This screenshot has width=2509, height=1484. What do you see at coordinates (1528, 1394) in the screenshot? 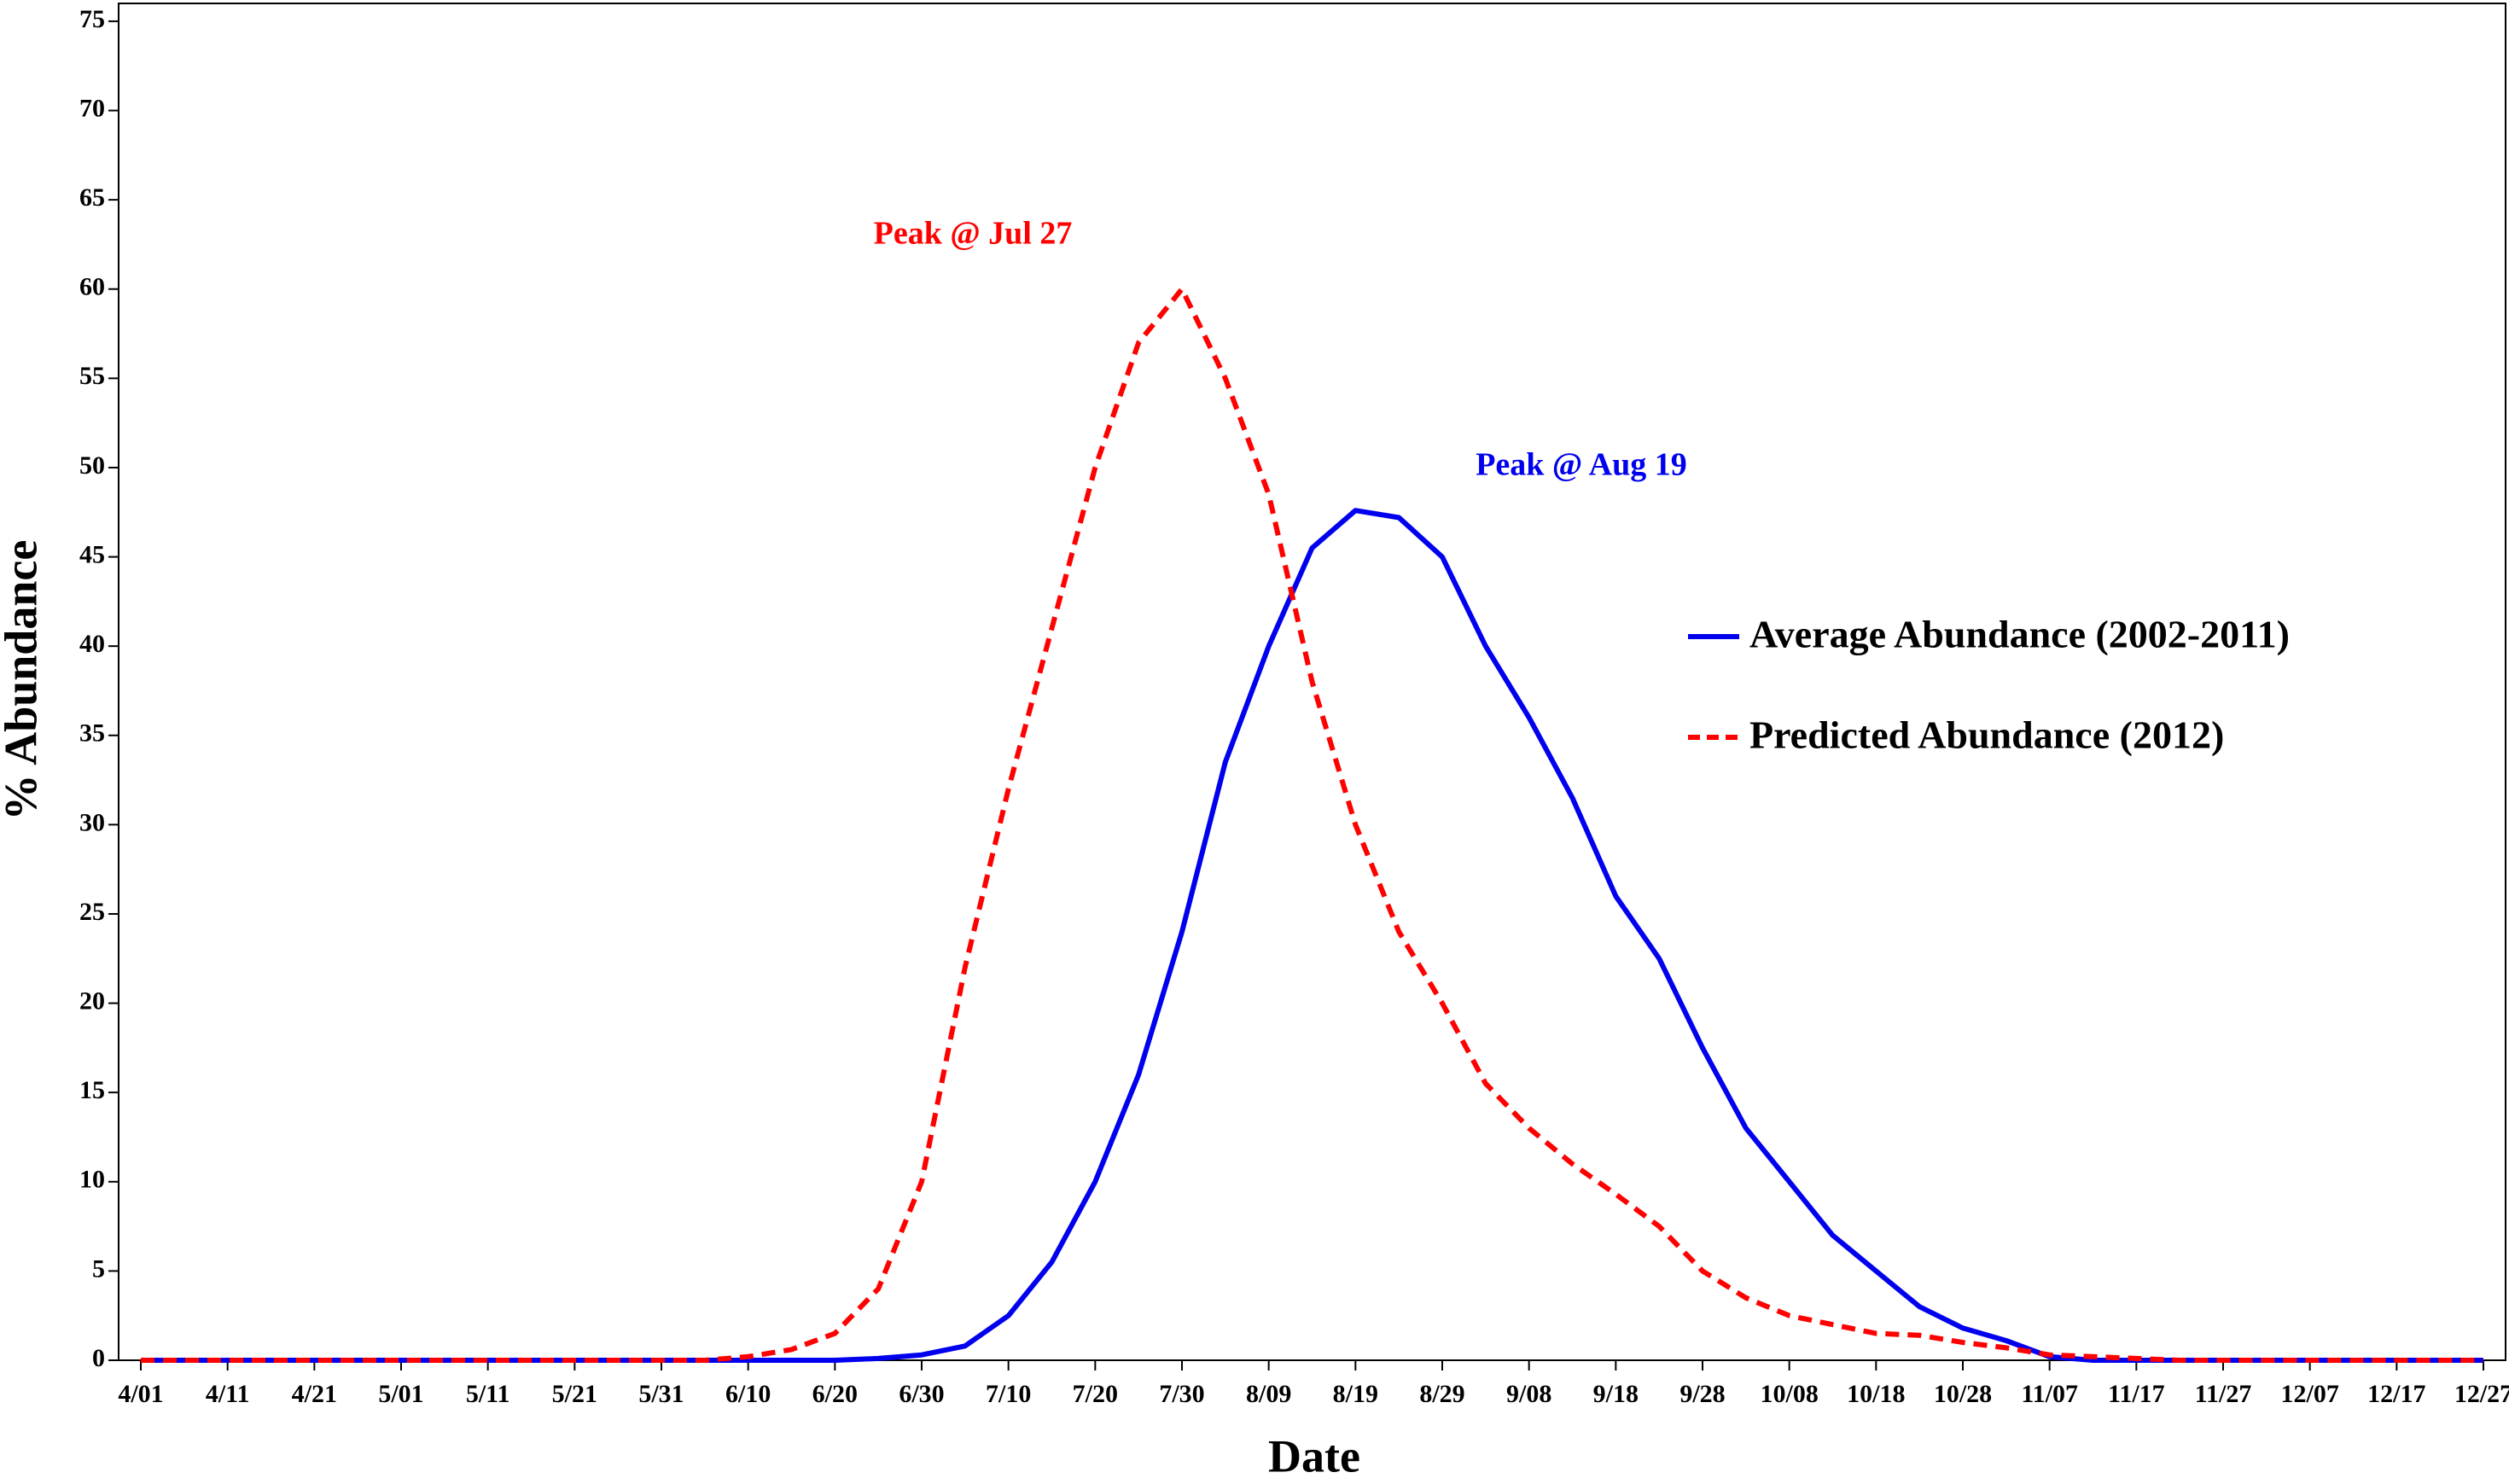
I see `x-tick-label: 9/08` at bounding box center [1528, 1394].